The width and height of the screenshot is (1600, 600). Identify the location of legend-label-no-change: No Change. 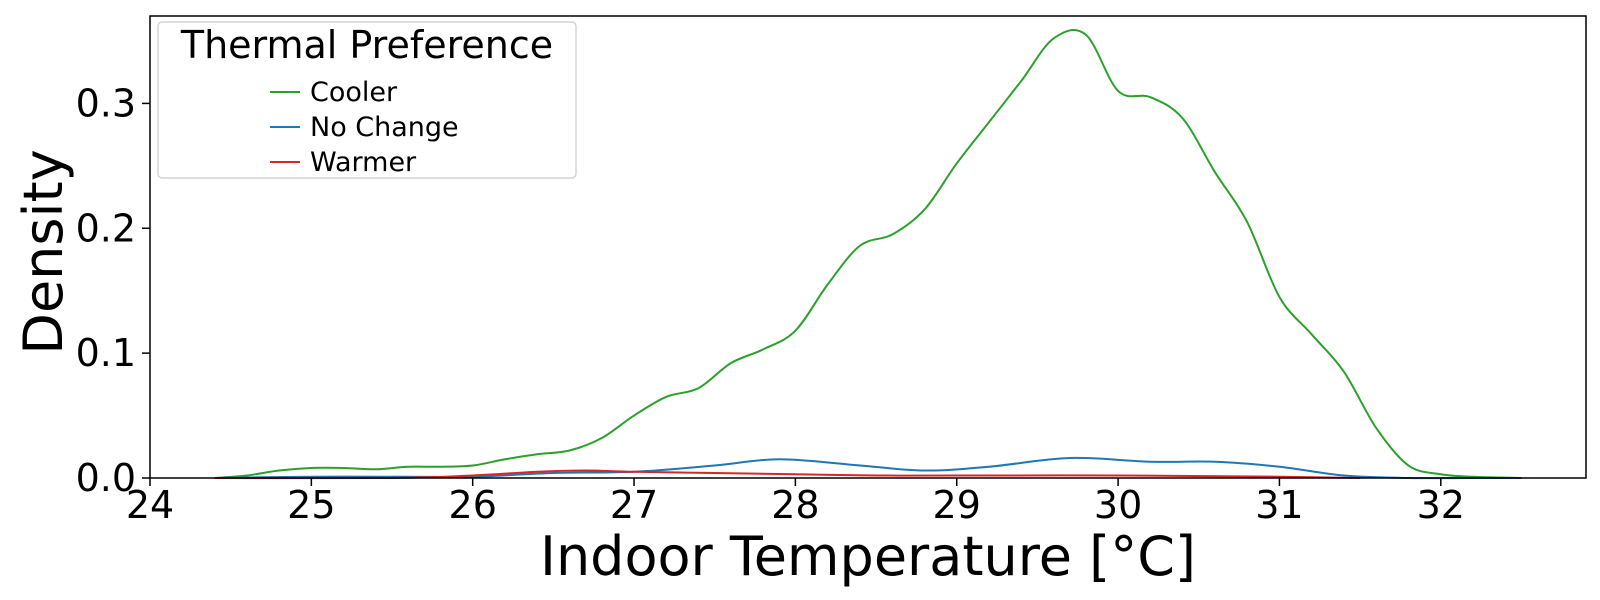
(384, 127).